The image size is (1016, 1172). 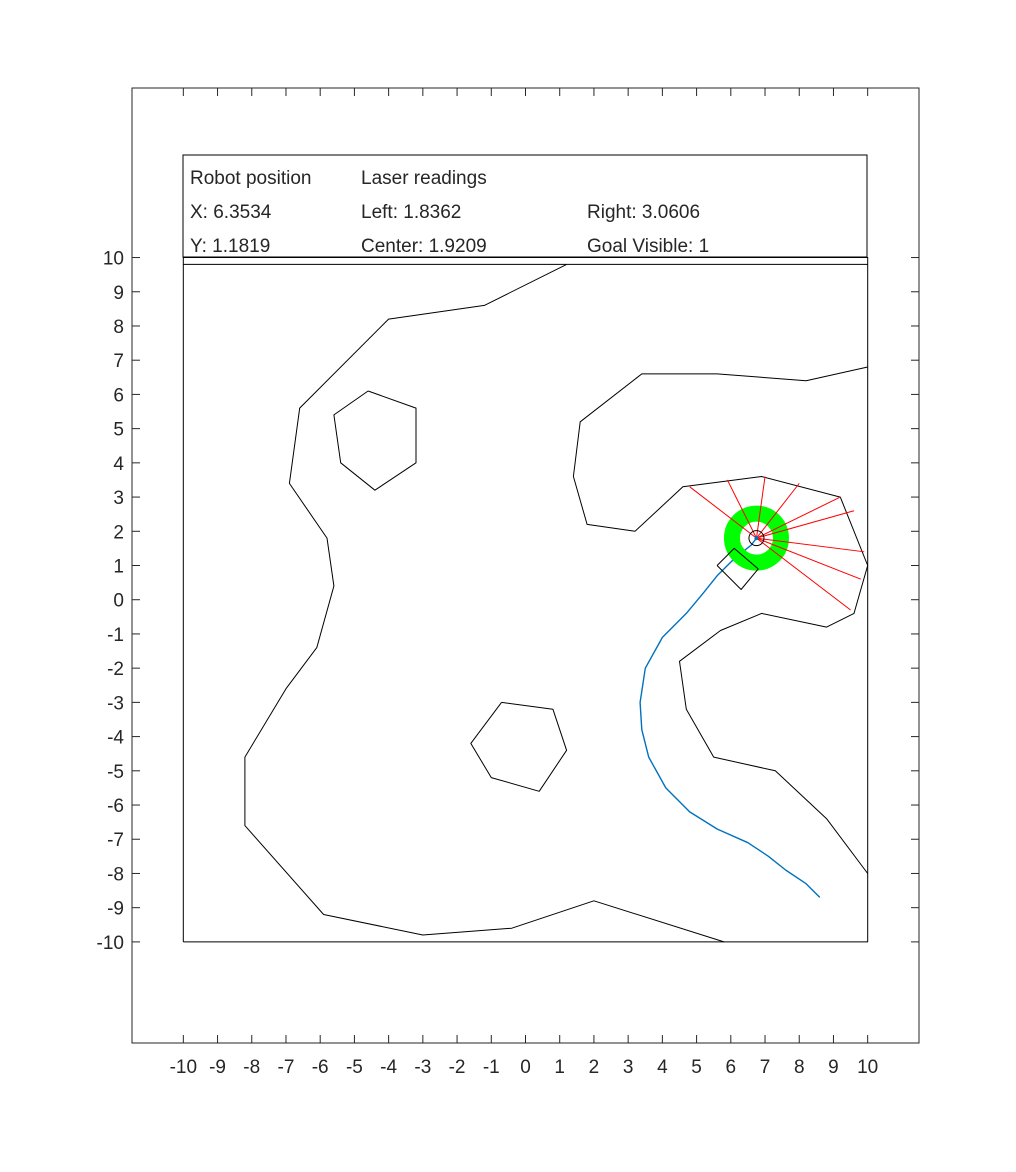 I want to click on x-tick-label: 1, so click(x=559, y=1067).